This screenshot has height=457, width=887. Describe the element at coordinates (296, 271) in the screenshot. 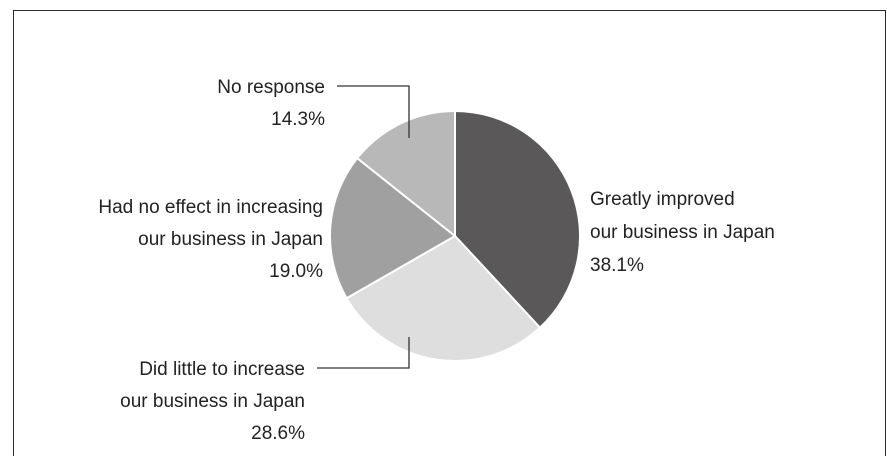

I see `pct-had-no-effect: 19.0%` at that location.